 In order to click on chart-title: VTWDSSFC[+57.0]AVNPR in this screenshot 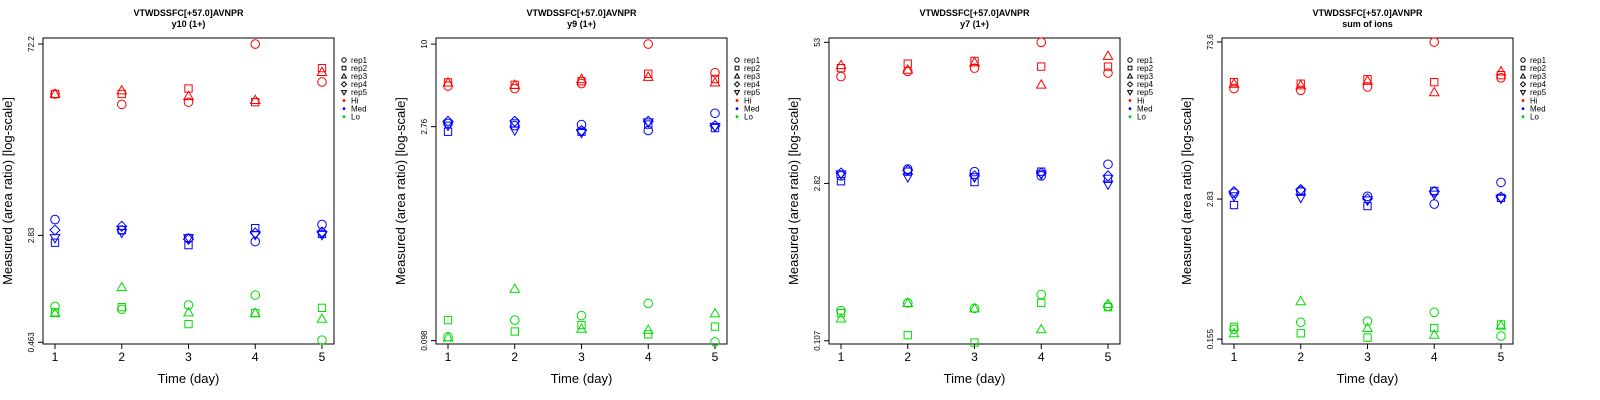, I will do `click(581, 13)`.